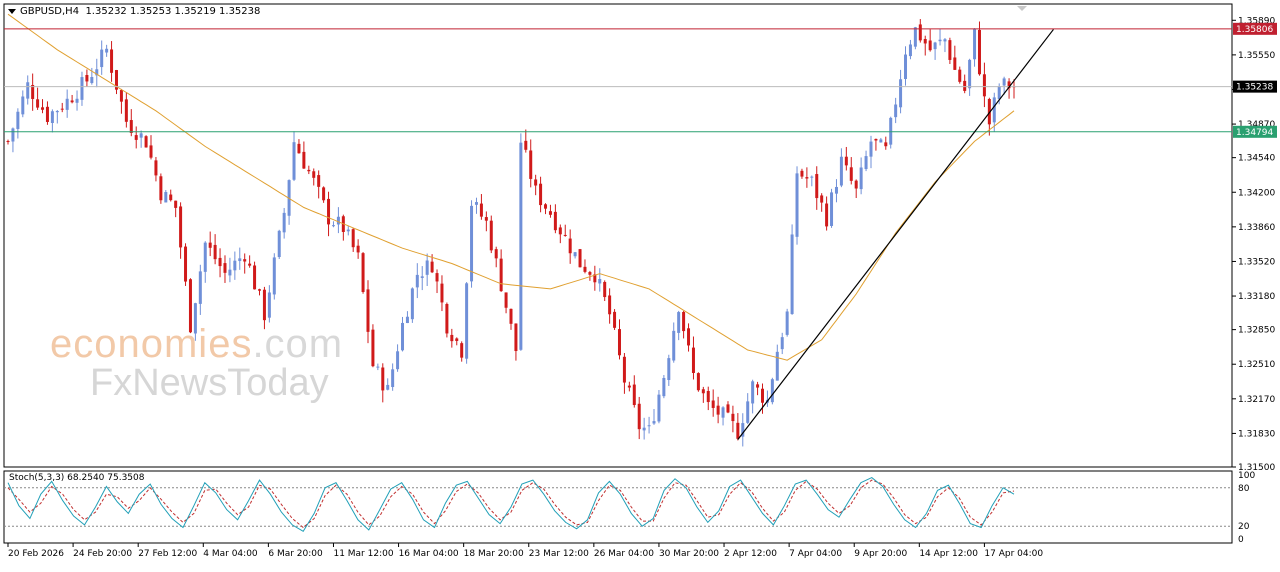 The height and width of the screenshot is (572, 1280). I want to click on x-tick-label: 23 Mar 12:00, so click(559, 554).